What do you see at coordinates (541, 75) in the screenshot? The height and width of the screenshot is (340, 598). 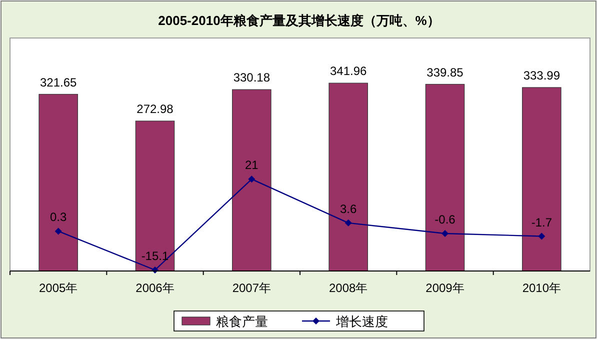 I see `data-label: 333.99` at bounding box center [541, 75].